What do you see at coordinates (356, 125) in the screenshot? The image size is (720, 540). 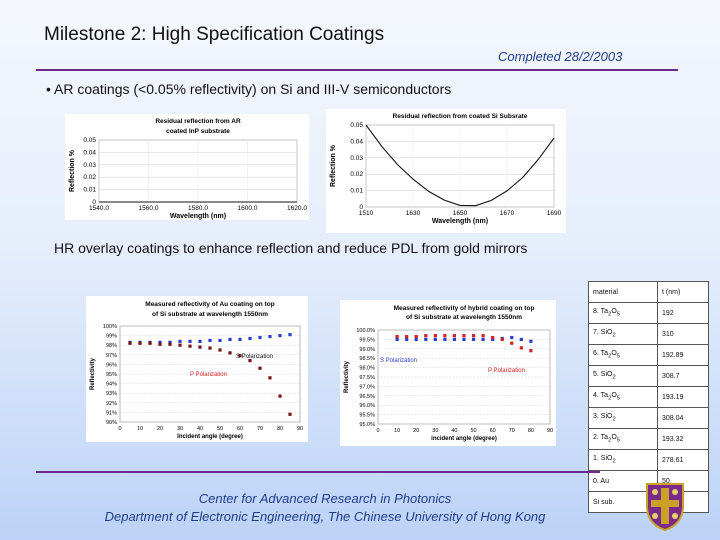 I see `y-tick-label: 0.05` at bounding box center [356, 125].